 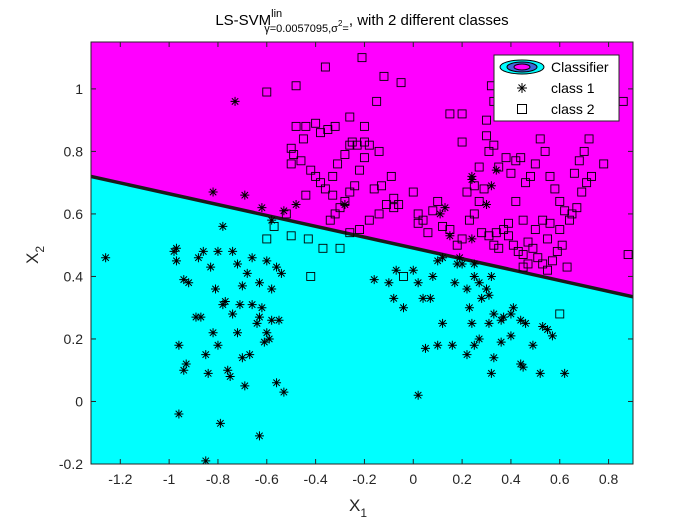 I want to click on y-tick-label: 0, so click(x=79, y=401).